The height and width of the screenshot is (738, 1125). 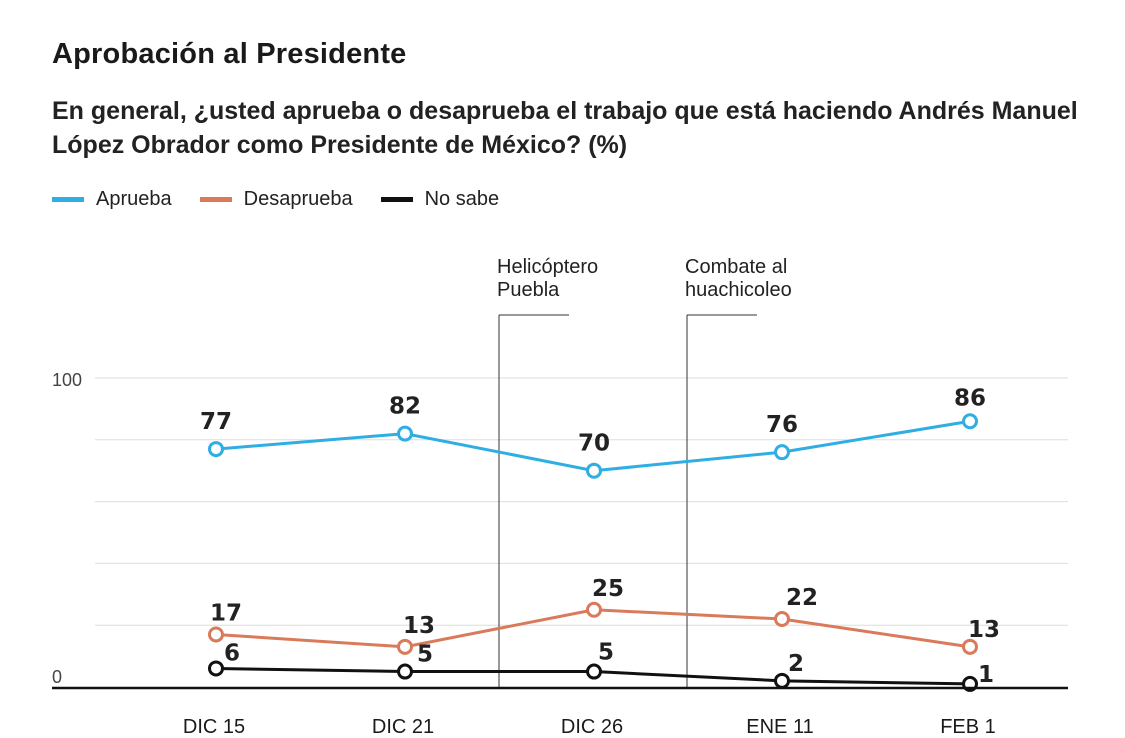 I want to click on data-label-desaprueba: 25, so click(x=608, y=589).